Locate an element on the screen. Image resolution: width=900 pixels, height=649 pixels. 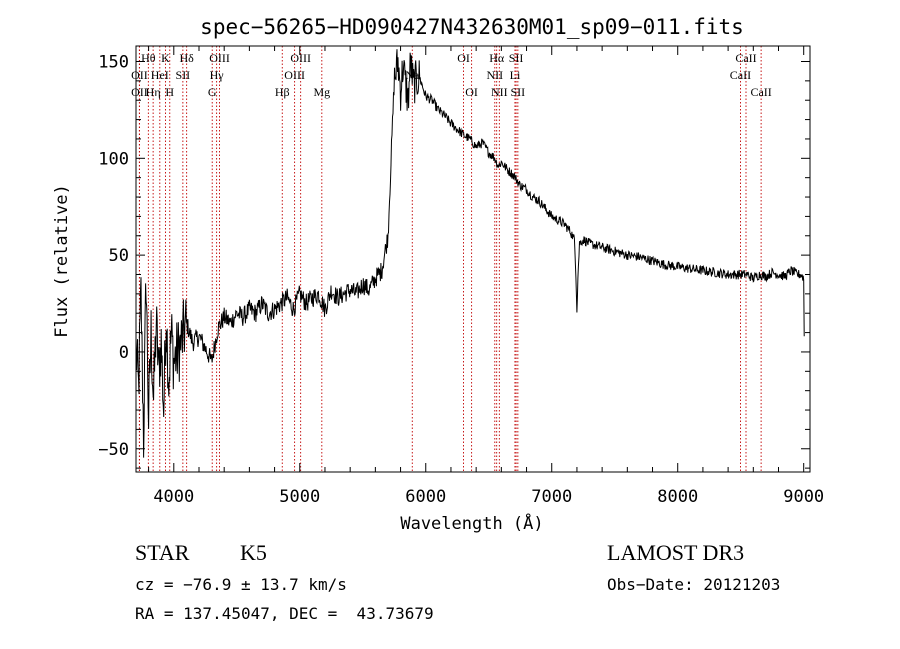
line-label: Hβ is located at coordinates (282, 92).